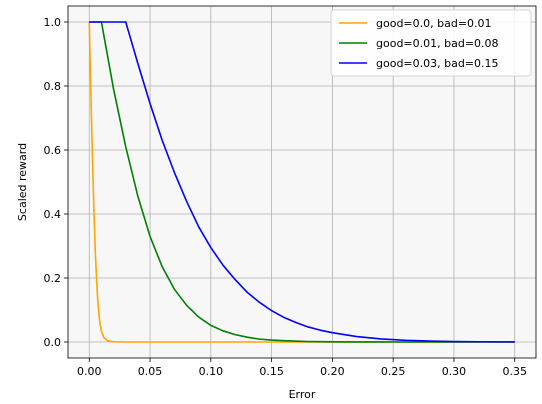 This screenshot has height=404, width=542. Describe the element at coordinates (56, 182) in the screenshot. I see `y-axis: 0.0 0.2 0.4 0.6 0.8 1.0` at that location.